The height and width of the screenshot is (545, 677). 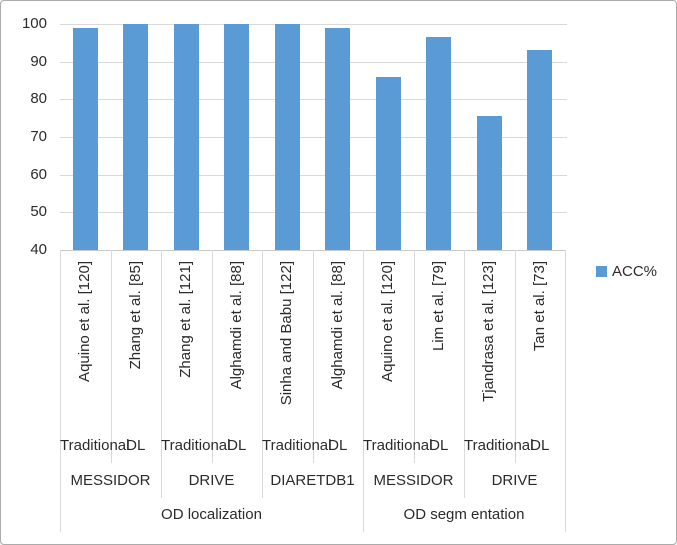 What do you see at coordinates (601, 271) in the screenshot?
I see `legend-swatch-icon` at bounding box center [601, 271].